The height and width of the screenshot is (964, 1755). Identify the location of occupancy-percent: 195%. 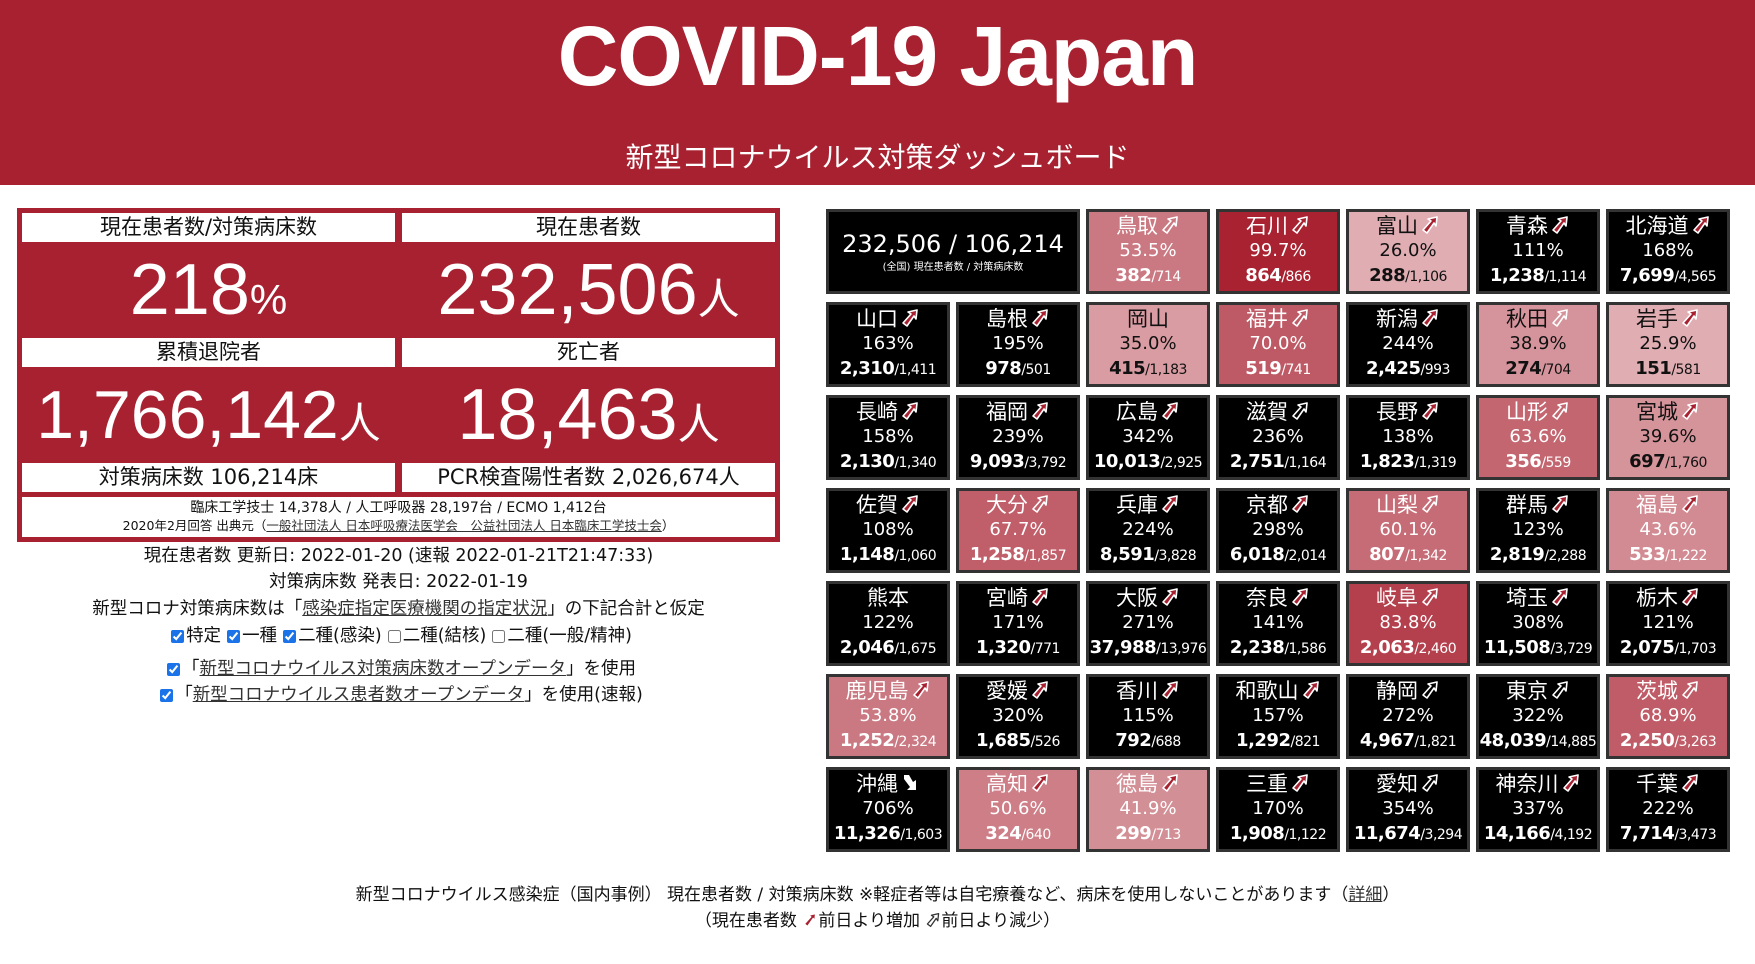
(1018, 343).